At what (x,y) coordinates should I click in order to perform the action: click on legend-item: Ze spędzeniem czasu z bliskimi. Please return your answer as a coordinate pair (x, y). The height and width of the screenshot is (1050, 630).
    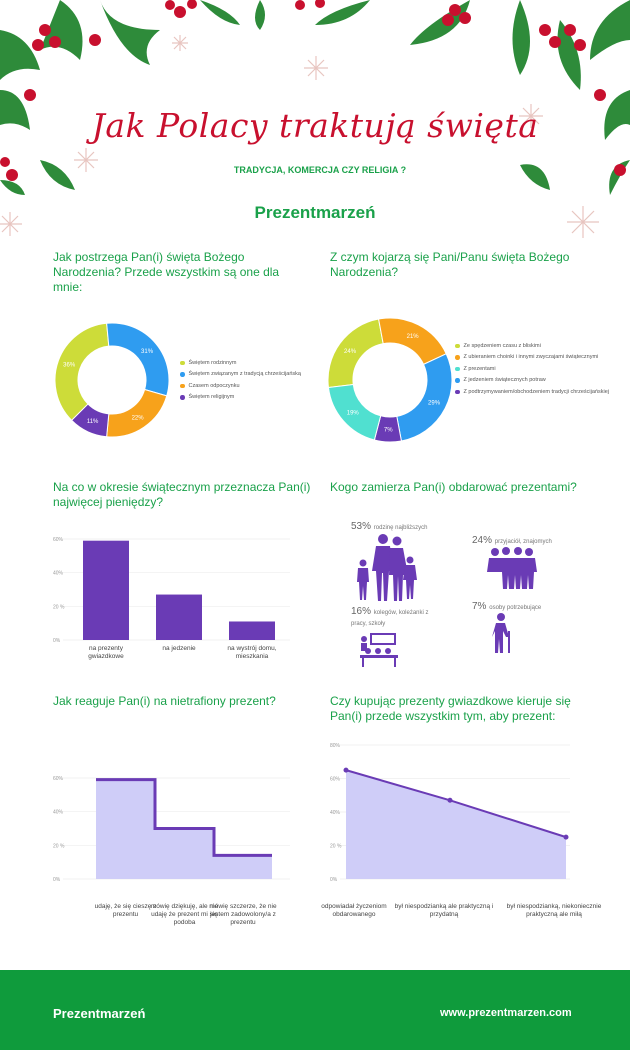
    Looking at the image, I should click on (540, 346).